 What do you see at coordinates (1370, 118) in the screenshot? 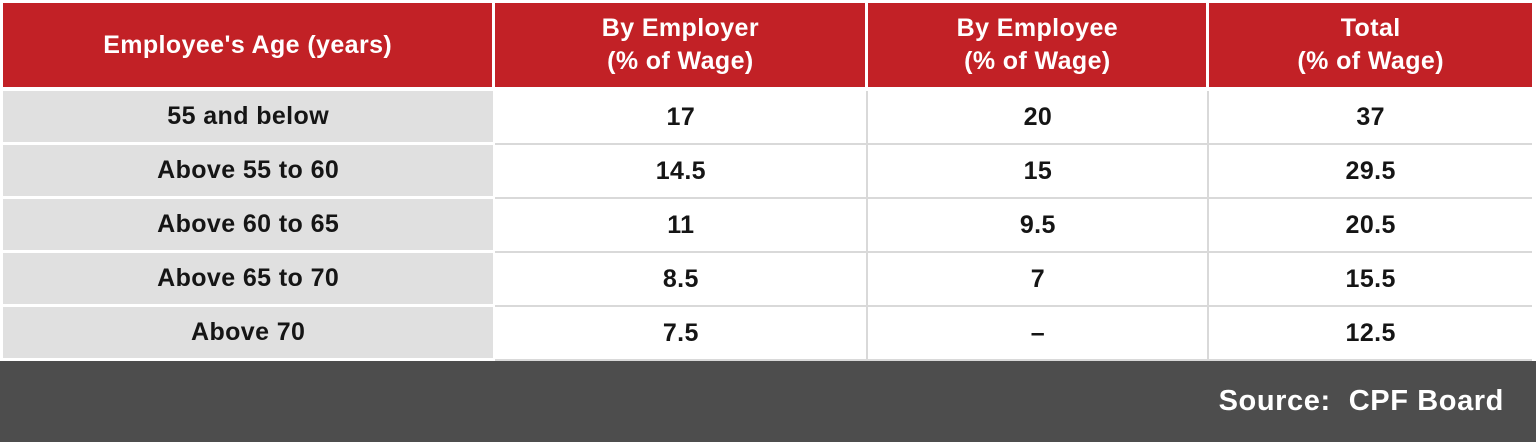
I see `total-value-cell: 37` at bounding box center [1370, 118].